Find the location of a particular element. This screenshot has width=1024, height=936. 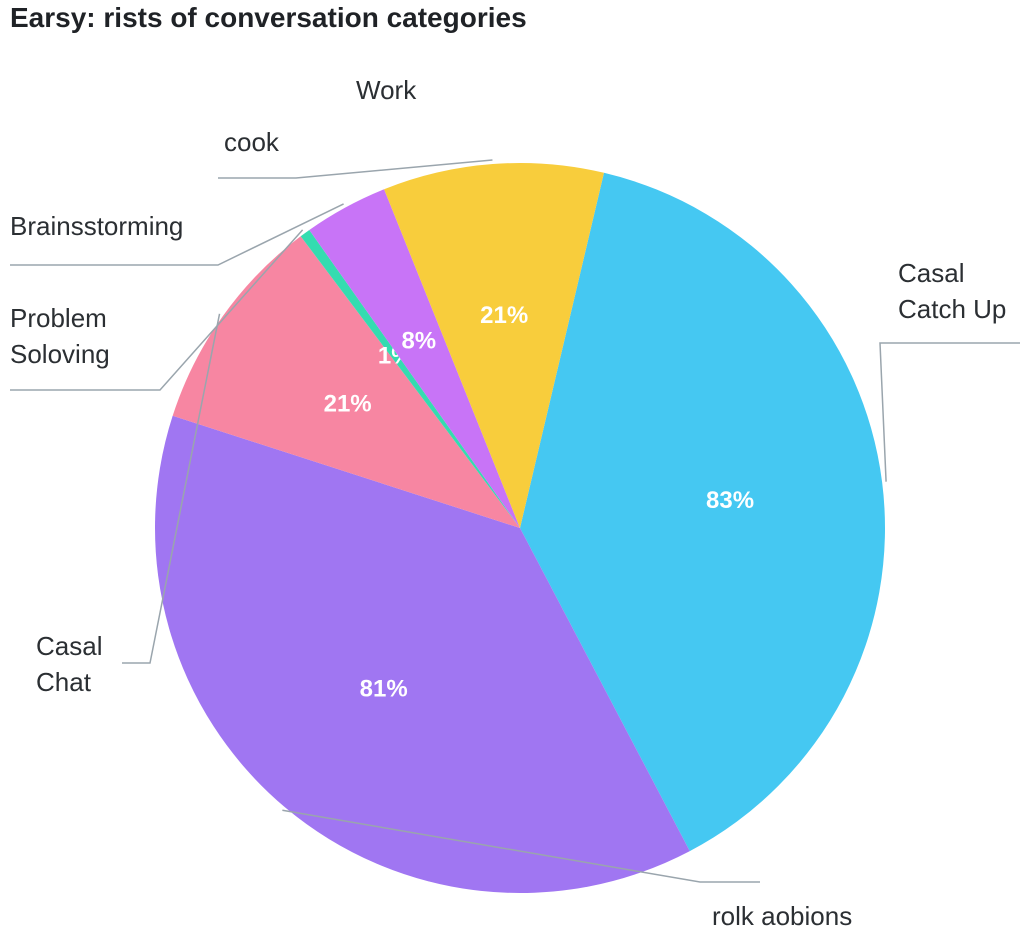

value-label: 8% is located at coordinates (418, 340).